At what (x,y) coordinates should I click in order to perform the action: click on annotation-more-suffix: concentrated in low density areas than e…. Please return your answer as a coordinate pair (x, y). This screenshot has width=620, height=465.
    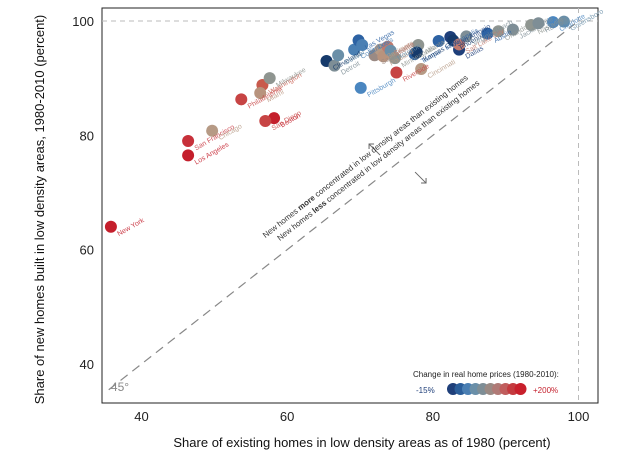
    Looking at the image, I should click on (390, 136).